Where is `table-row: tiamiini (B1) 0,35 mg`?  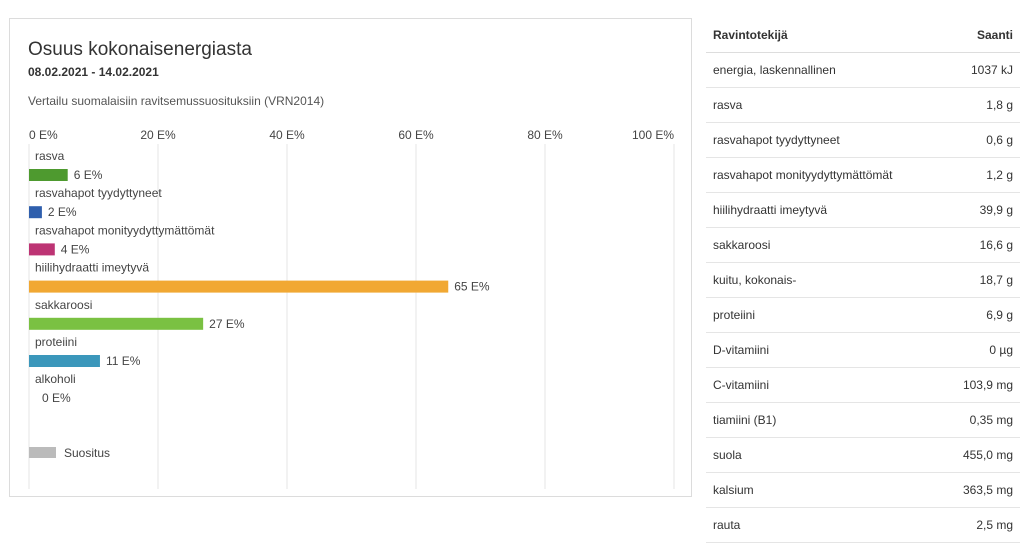 table-row: tiamiini (B1) 0,35 mg is located at coordinates (863, 420).